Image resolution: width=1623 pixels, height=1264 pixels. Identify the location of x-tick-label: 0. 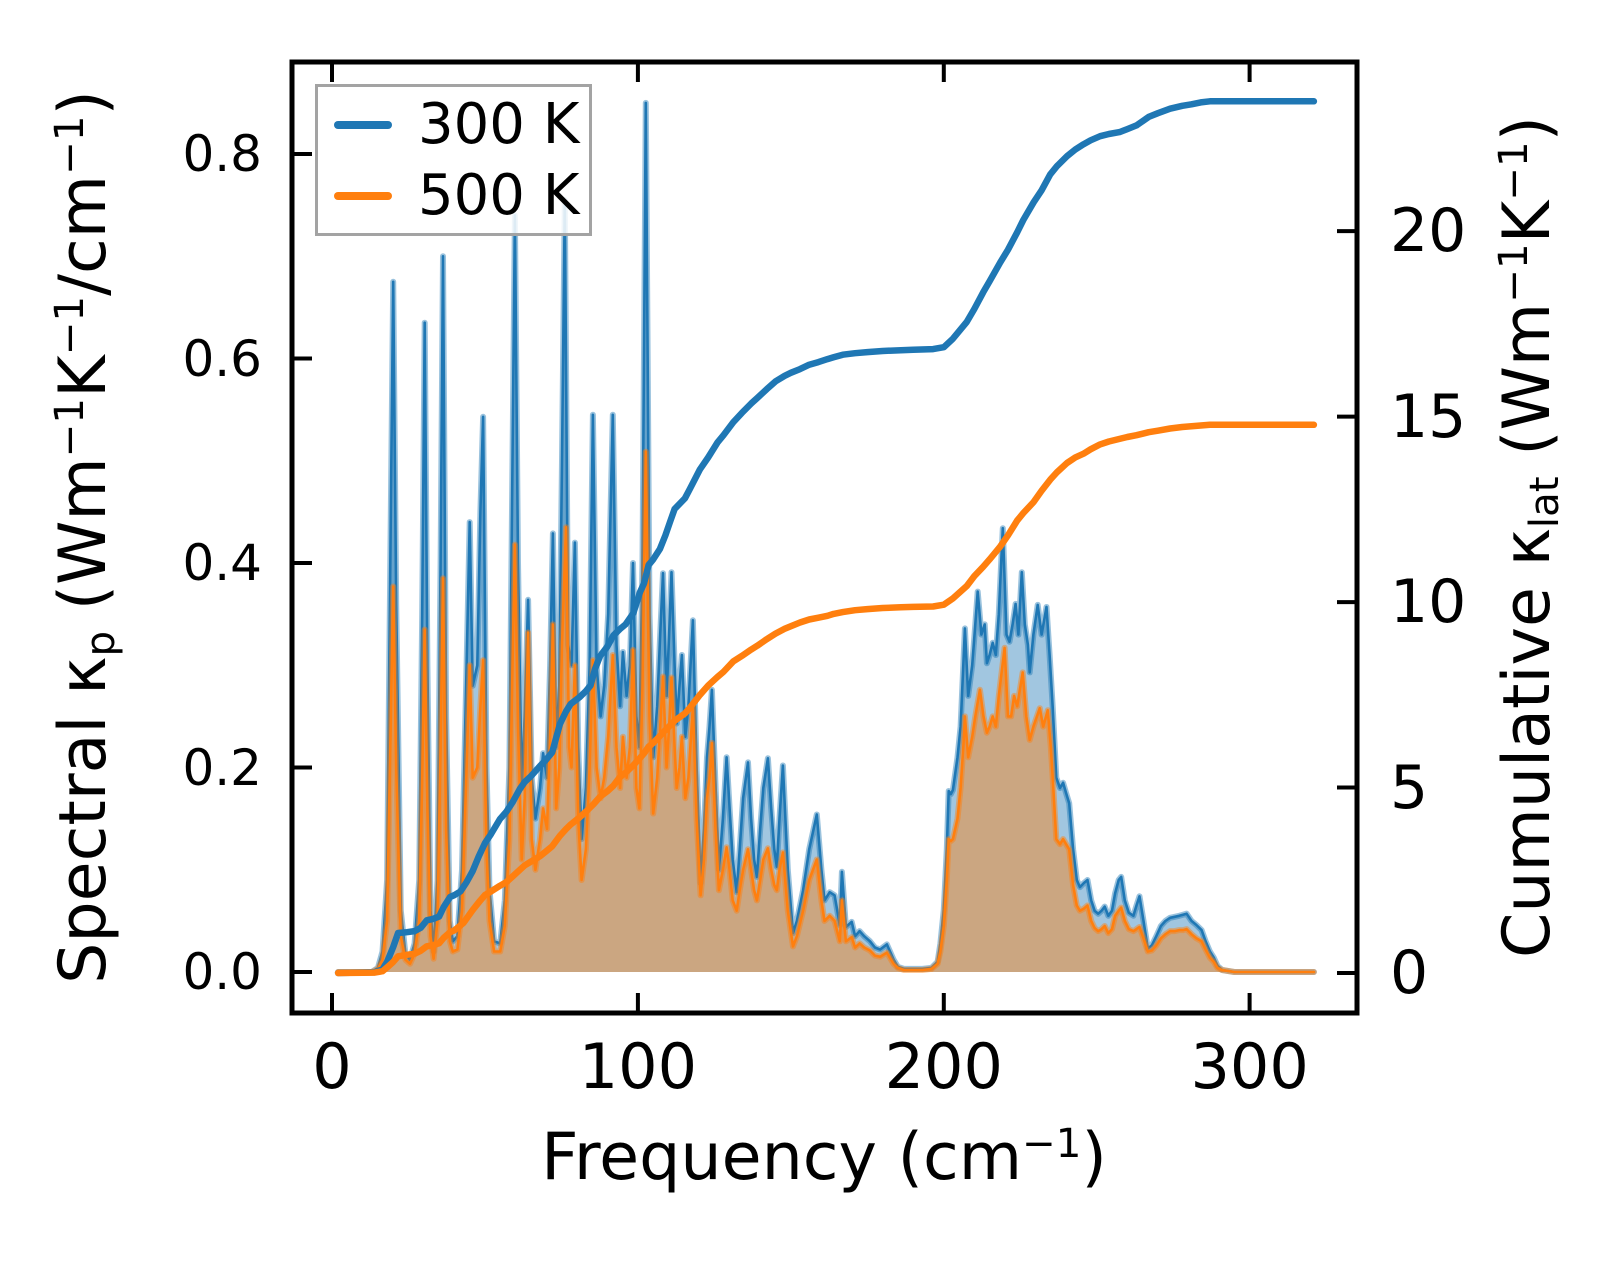
(332, 1066).